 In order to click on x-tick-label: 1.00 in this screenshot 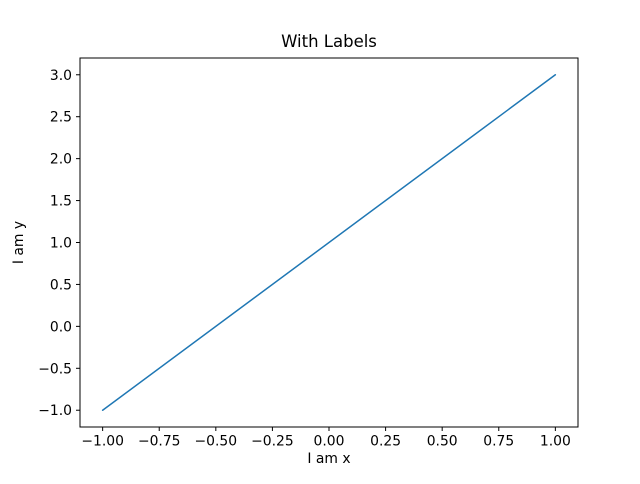, I will do `click(555, 442)`.